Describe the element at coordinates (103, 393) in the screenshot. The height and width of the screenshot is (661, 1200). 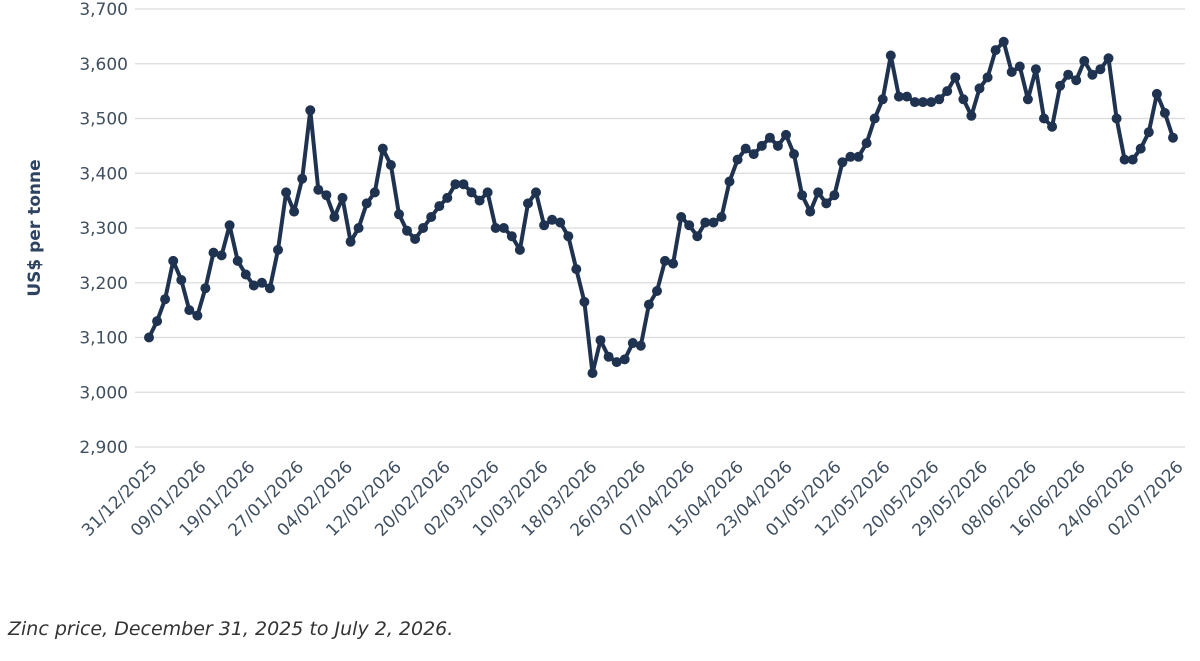
I see `y-tick-label: 3,000` at that location.